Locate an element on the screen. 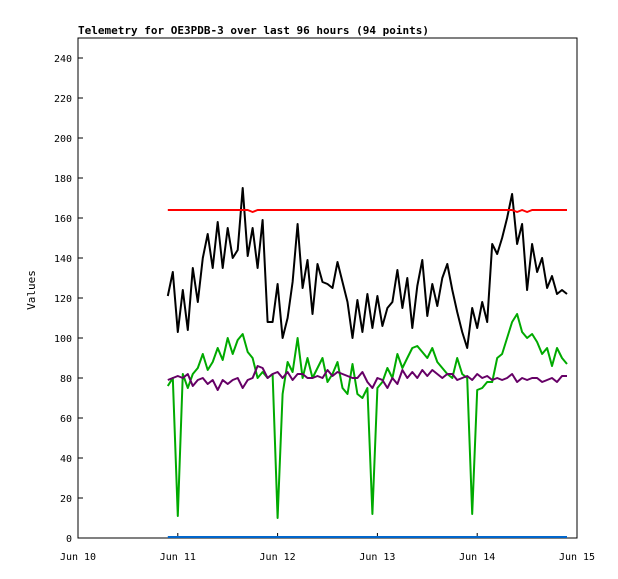  y-axis: 0 20 40 60 80 100 120 140 160 180 200 220 240 is located at coordinates (68, 299).